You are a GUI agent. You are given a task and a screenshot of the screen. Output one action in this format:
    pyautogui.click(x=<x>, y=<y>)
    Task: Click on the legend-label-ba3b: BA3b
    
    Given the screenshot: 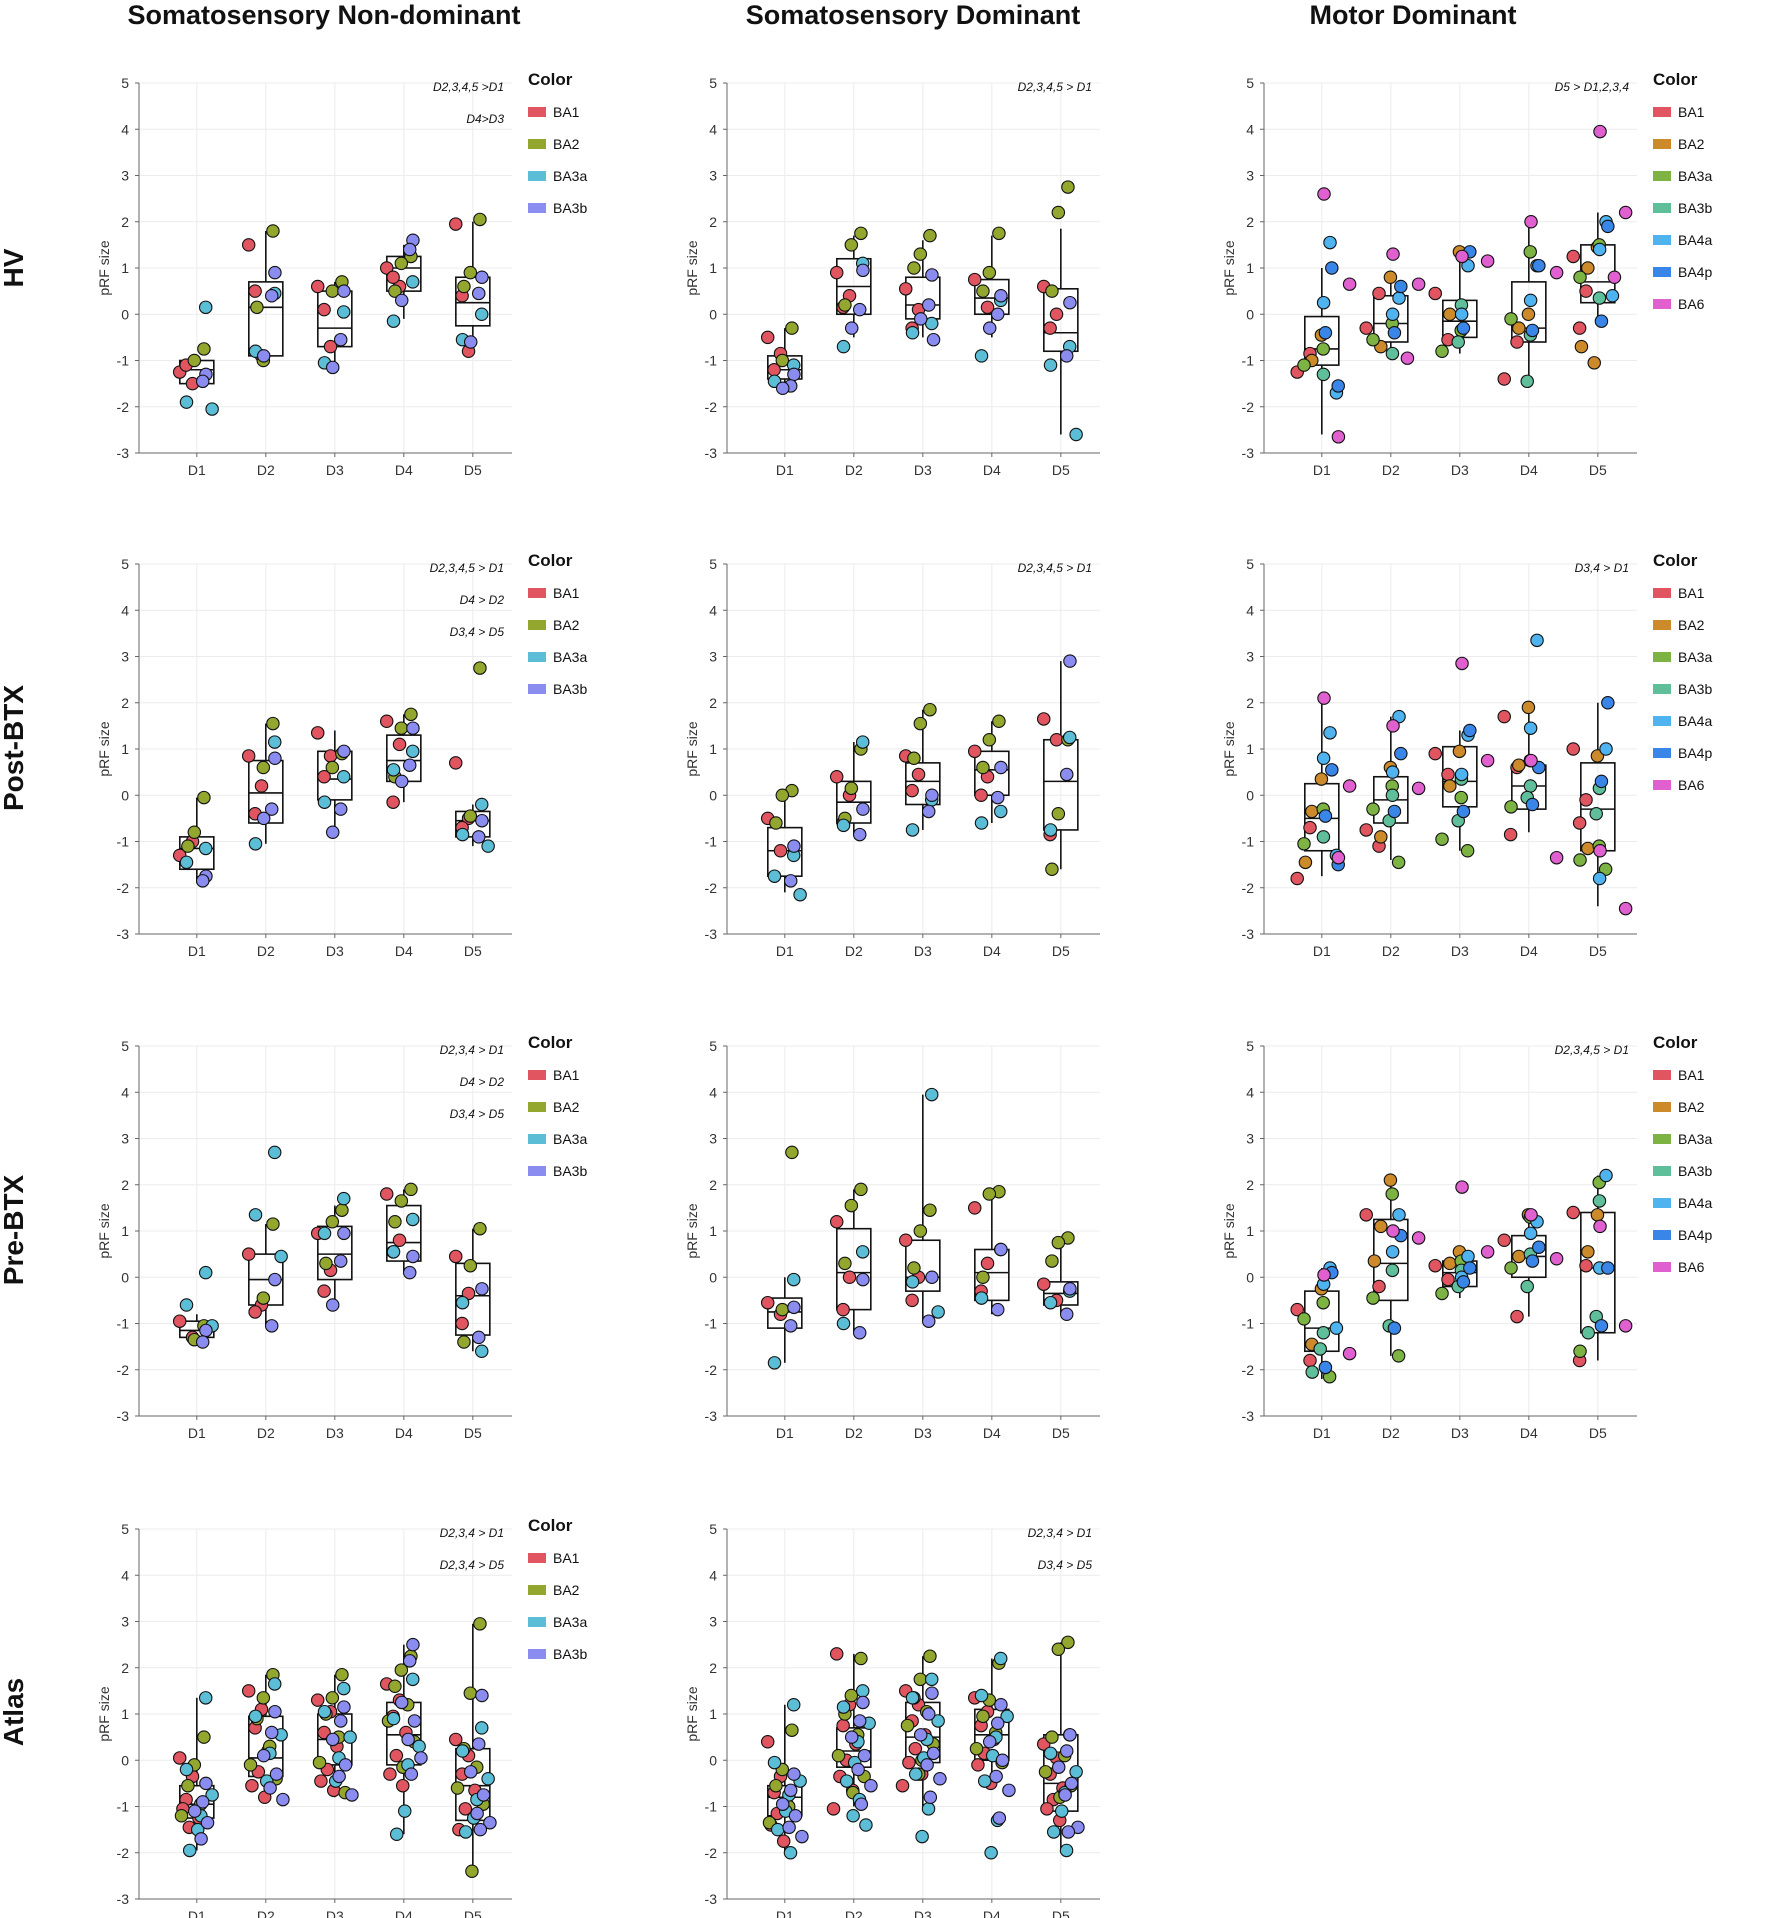 What is the action you would take?
    pyautogui.click(x=570, y=689)
    